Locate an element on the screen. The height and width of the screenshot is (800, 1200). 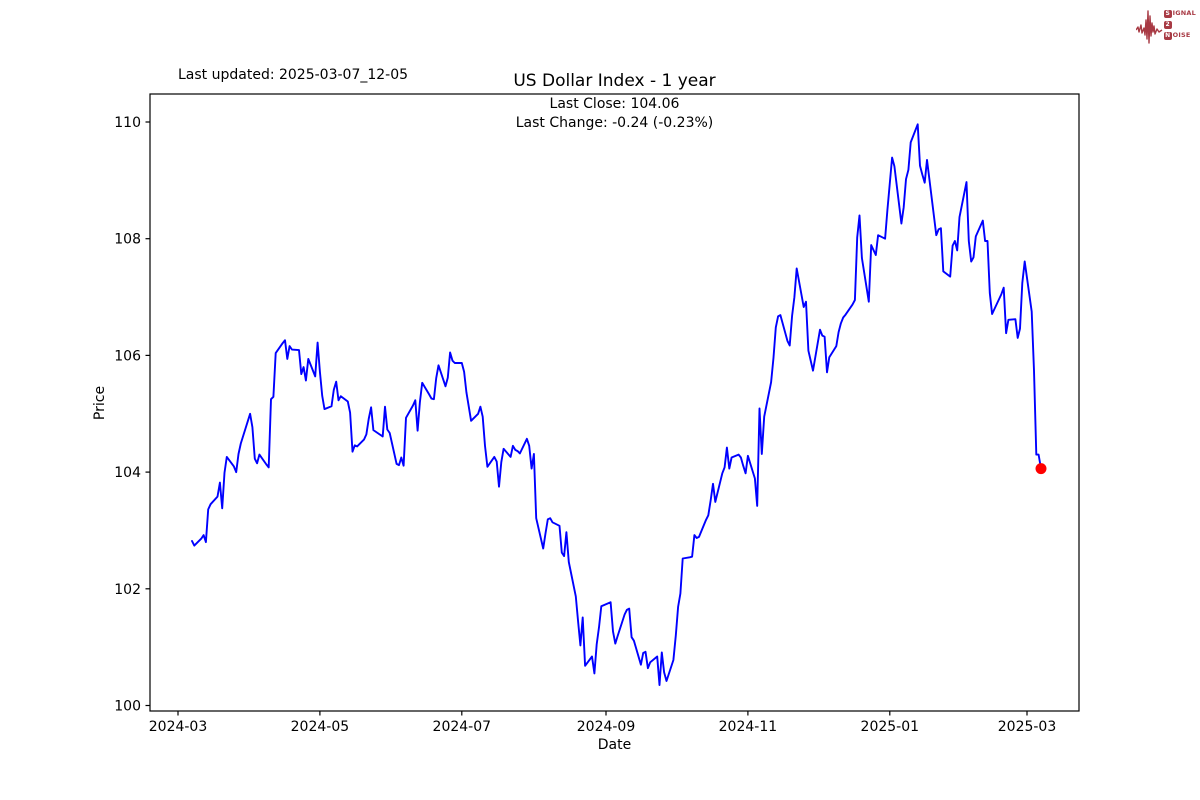
last-close-marker is located at coordinates (1041, 469).